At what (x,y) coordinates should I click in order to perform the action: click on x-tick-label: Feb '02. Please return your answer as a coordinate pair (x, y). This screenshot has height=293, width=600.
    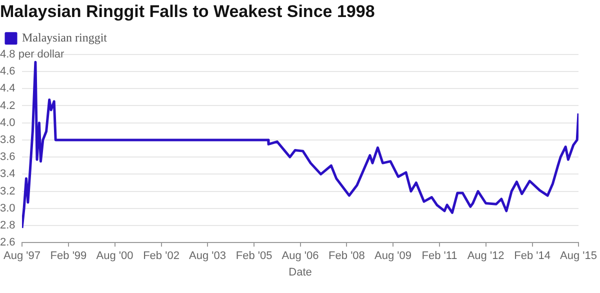
    Looking at the image, I should click on (161, 256).